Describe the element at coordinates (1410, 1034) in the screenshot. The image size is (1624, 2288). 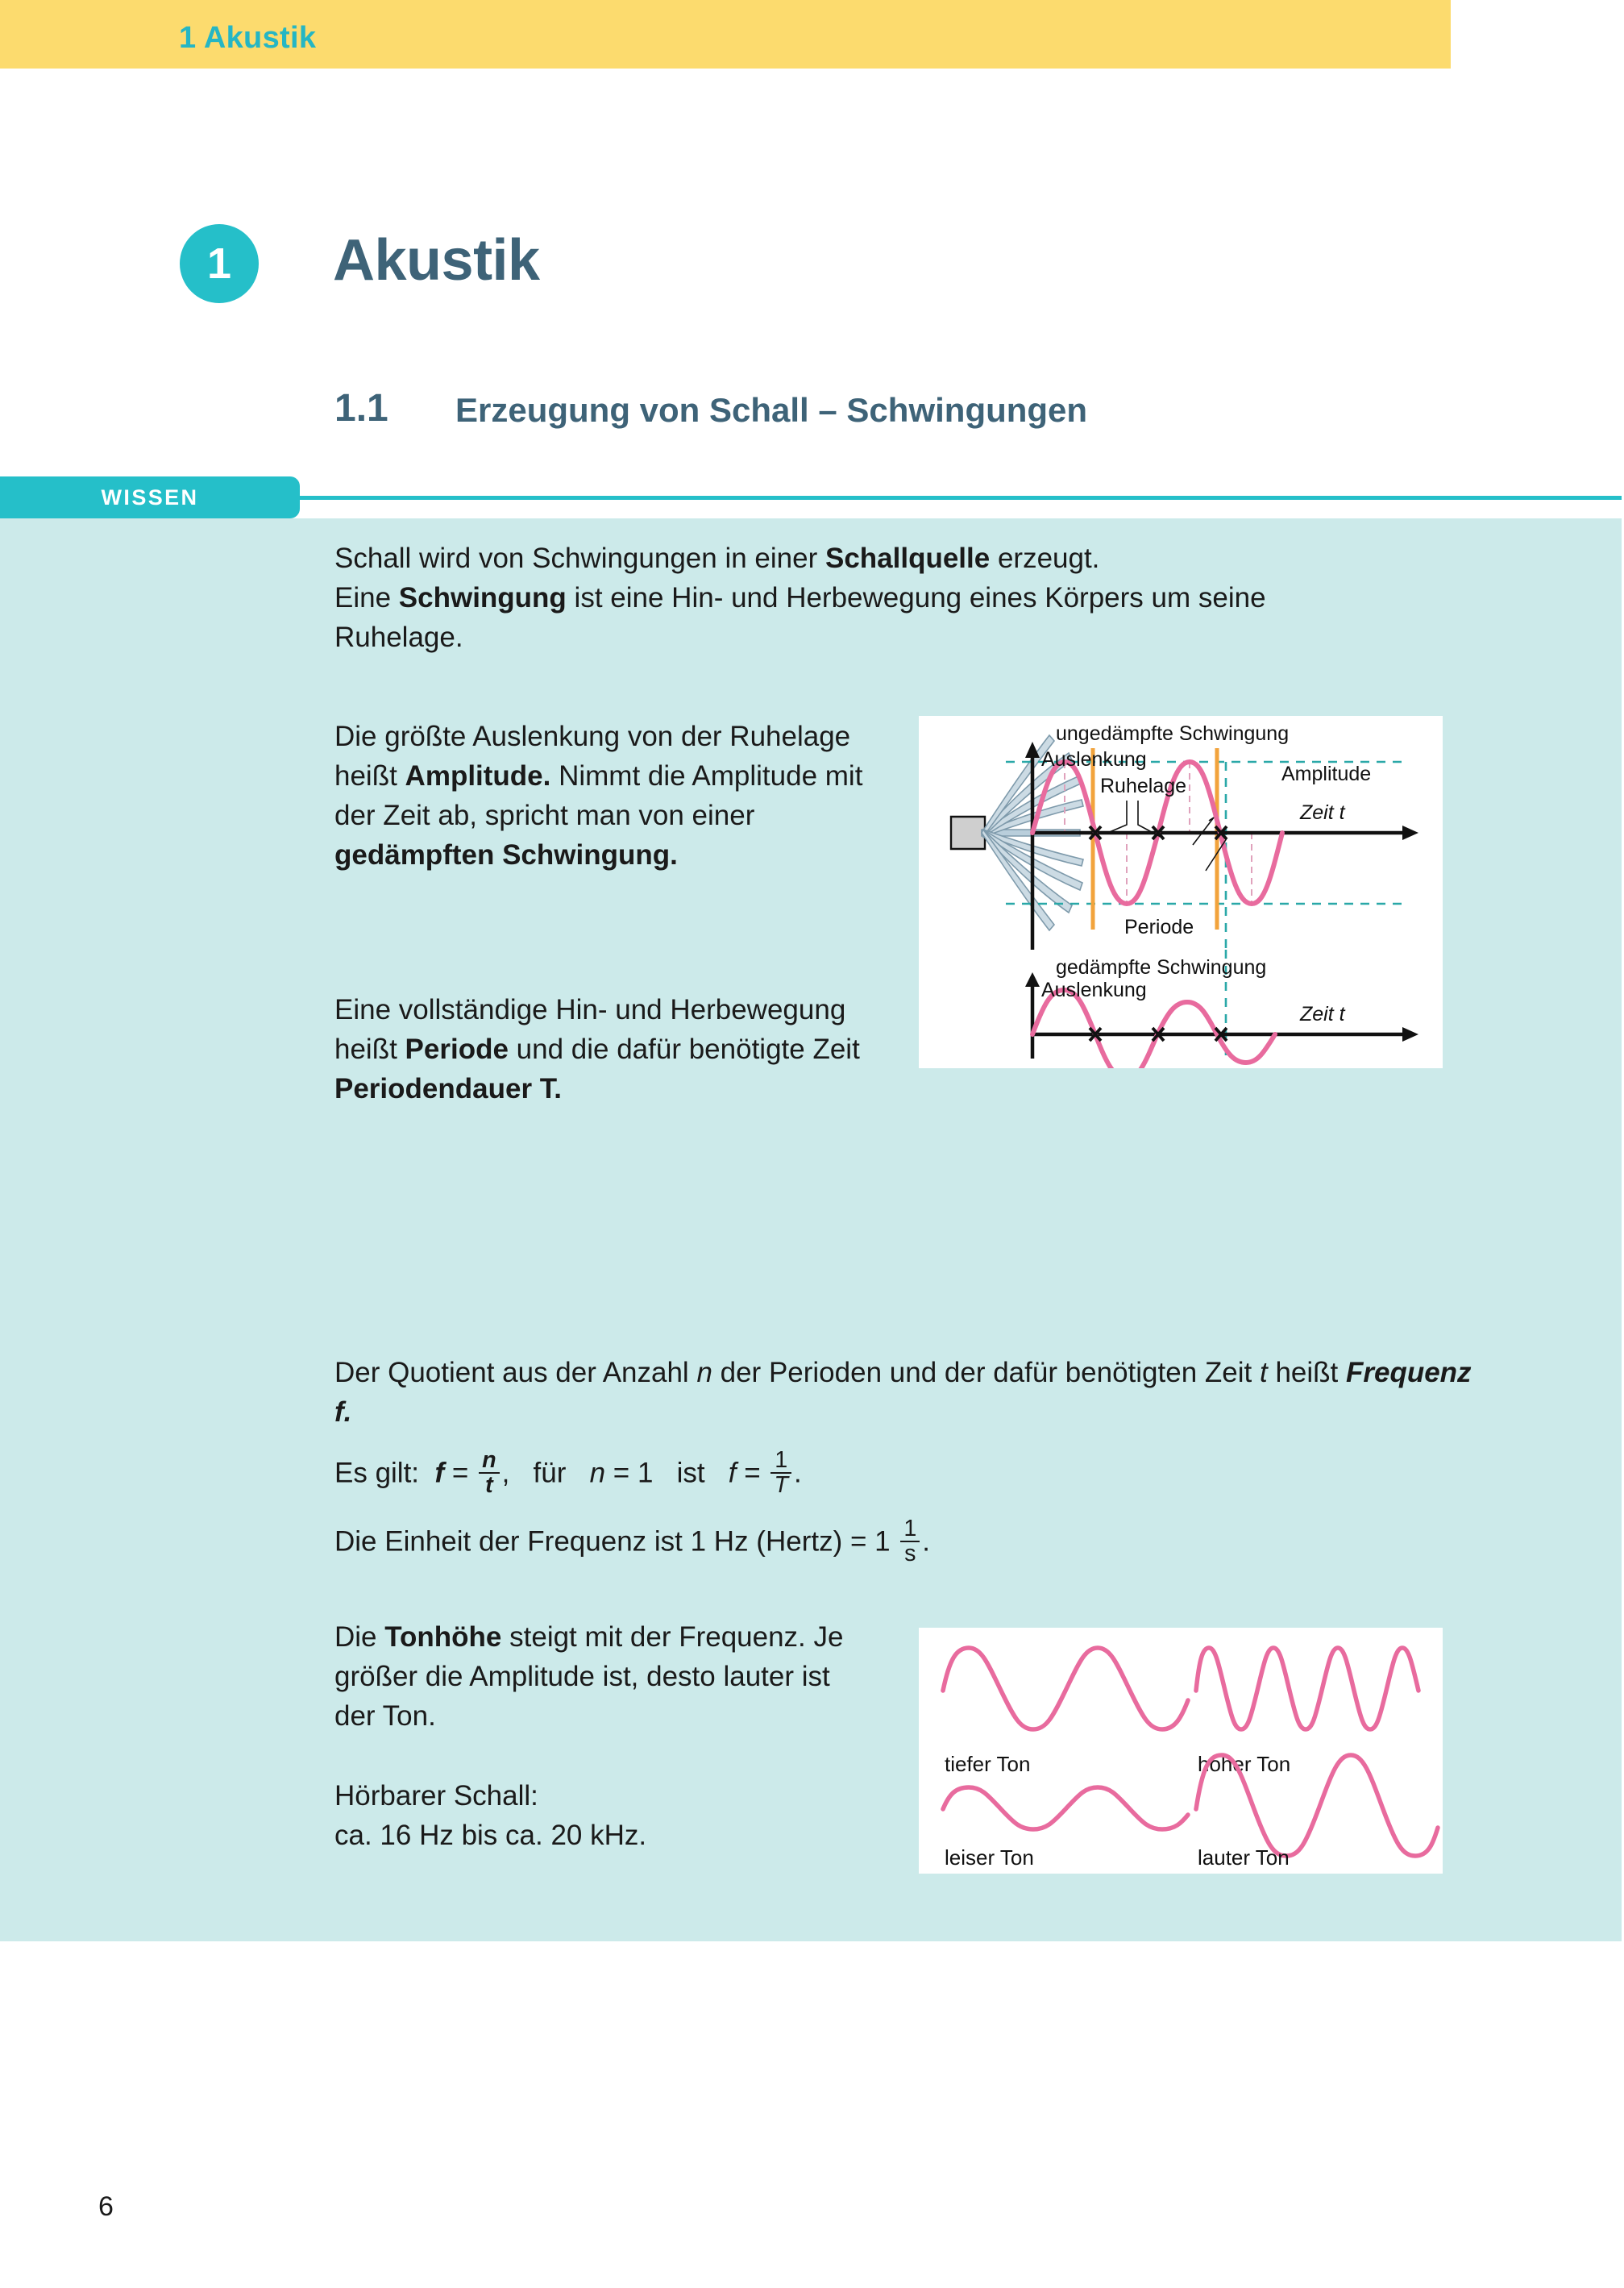
I see `x-axis-arrow-damped` at that location.